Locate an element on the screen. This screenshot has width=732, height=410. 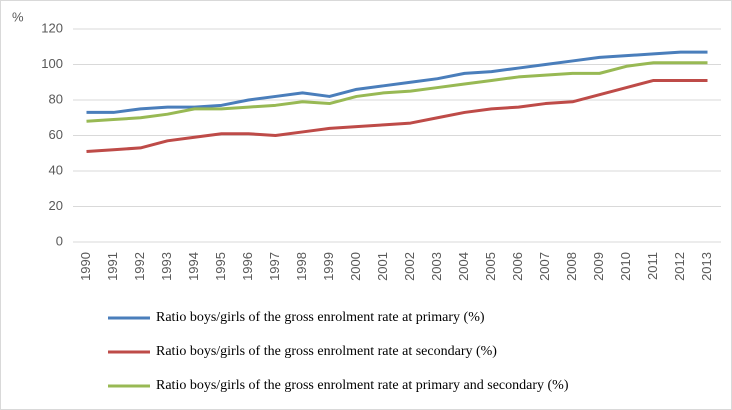
y-tick-label: 40 is located at coordinates (56, 169).